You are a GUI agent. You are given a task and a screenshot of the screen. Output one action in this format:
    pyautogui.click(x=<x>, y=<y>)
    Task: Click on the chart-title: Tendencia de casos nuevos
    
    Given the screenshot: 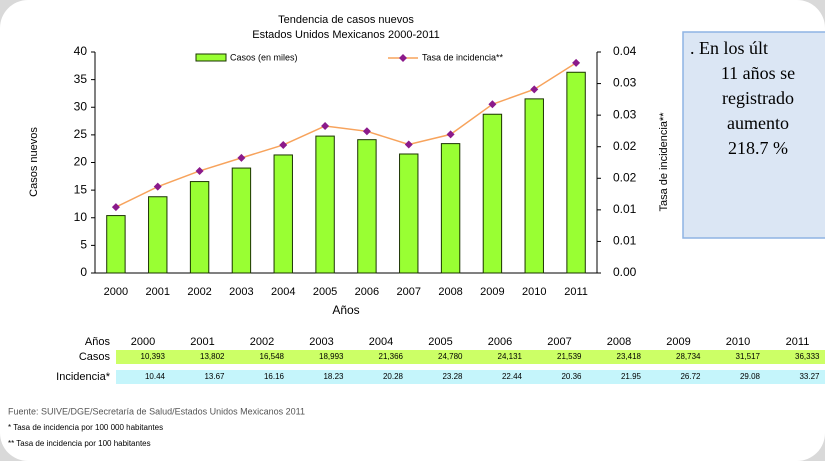 What is the action you would take?
    pyautogui.click(x=346, y=20)
    